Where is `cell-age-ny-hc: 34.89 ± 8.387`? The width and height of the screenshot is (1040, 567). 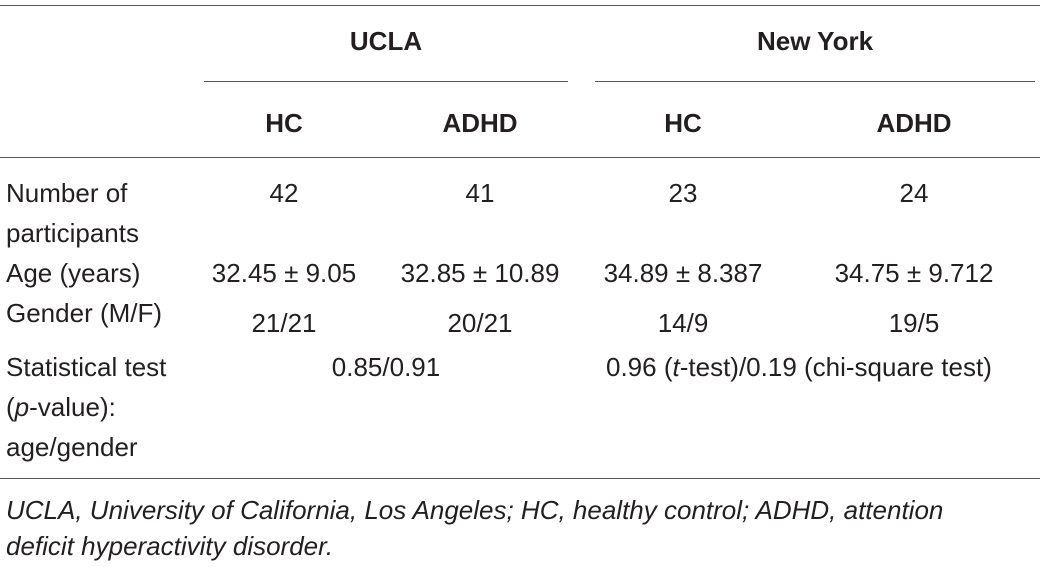 cell-age-ny-hc: 34.89 ± 8.387 is located at coordinates (683, 273).